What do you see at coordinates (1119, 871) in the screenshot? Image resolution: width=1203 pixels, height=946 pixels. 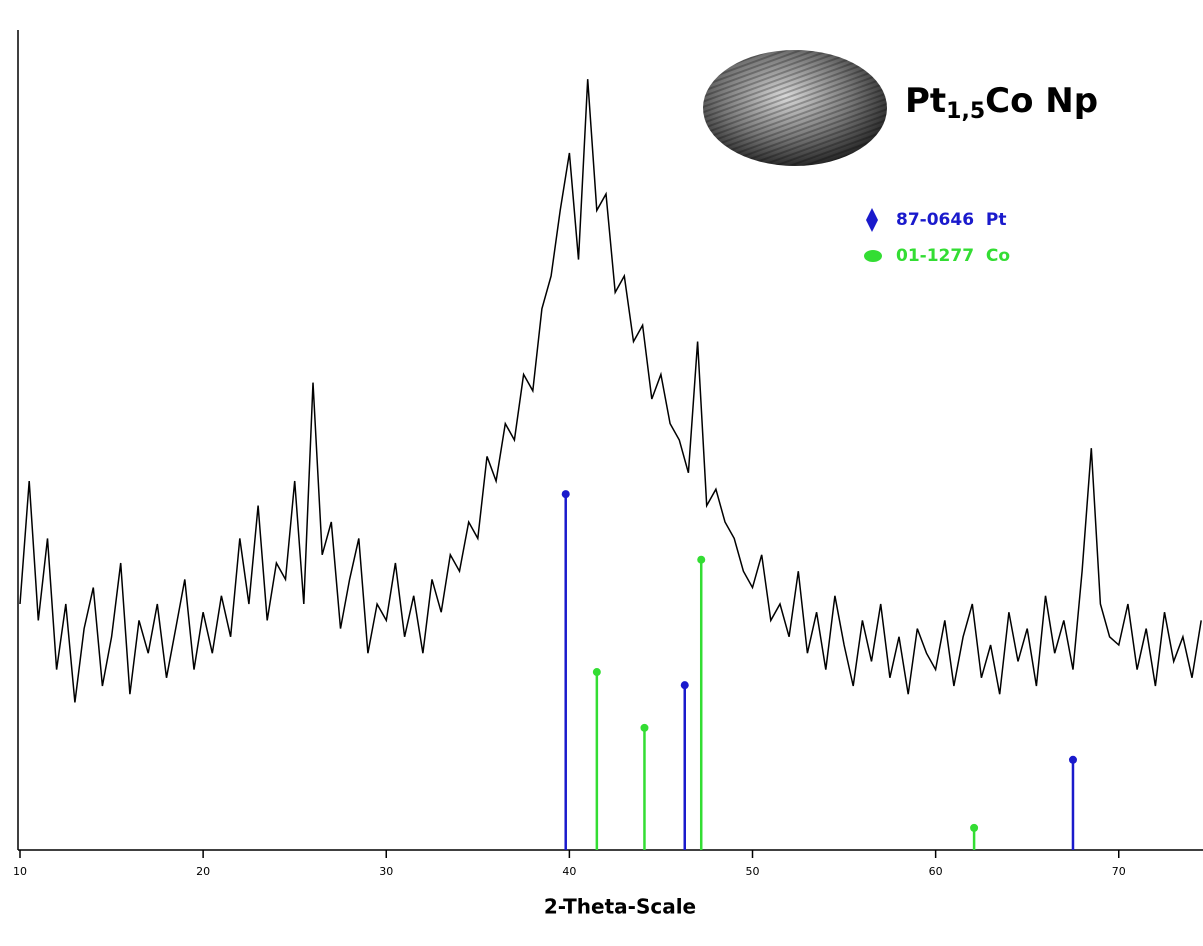 I see `x-tick-label: 70` at bounding box center [1119, 871].